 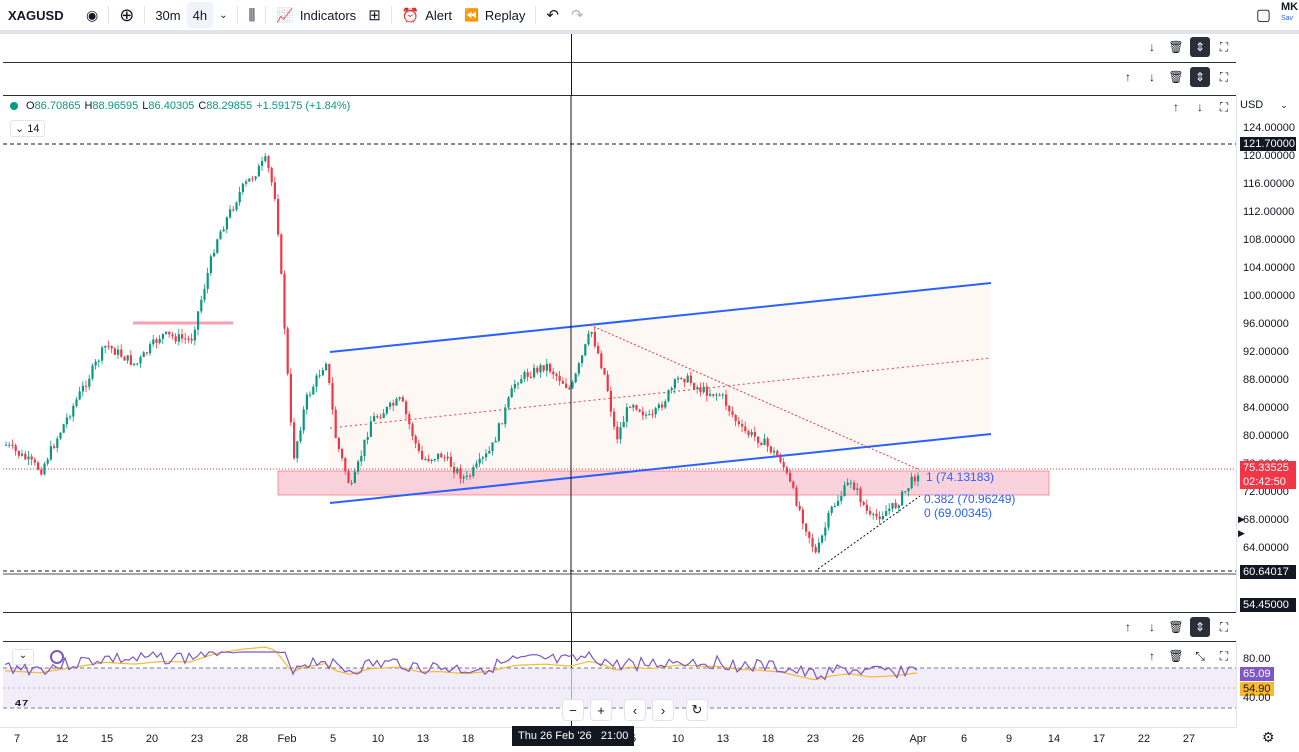 What do you see at coordinates (494, 15) in the screenshot?
I see `replay-button: ⏪ Replay` at bounding box center [494, 15].